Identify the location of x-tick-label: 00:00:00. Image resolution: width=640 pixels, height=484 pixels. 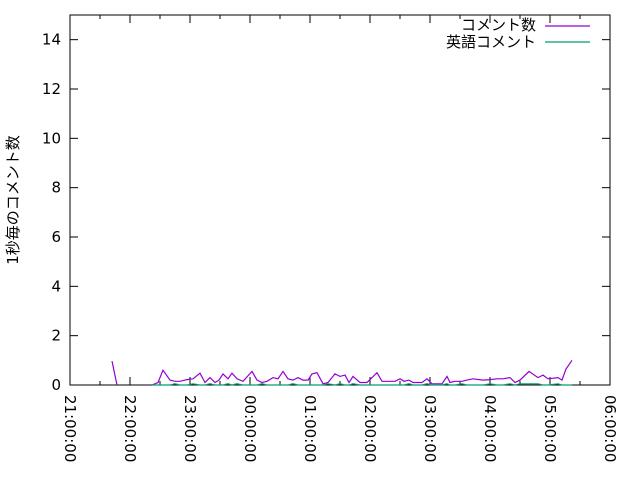
(250, 428).